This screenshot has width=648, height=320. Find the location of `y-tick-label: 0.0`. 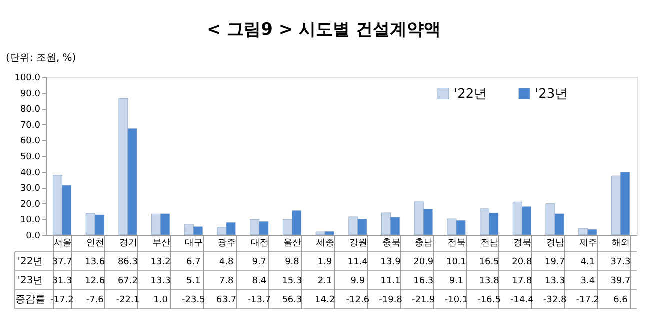

y-tick-label: 0.0 is located at coordinates (33, 237).